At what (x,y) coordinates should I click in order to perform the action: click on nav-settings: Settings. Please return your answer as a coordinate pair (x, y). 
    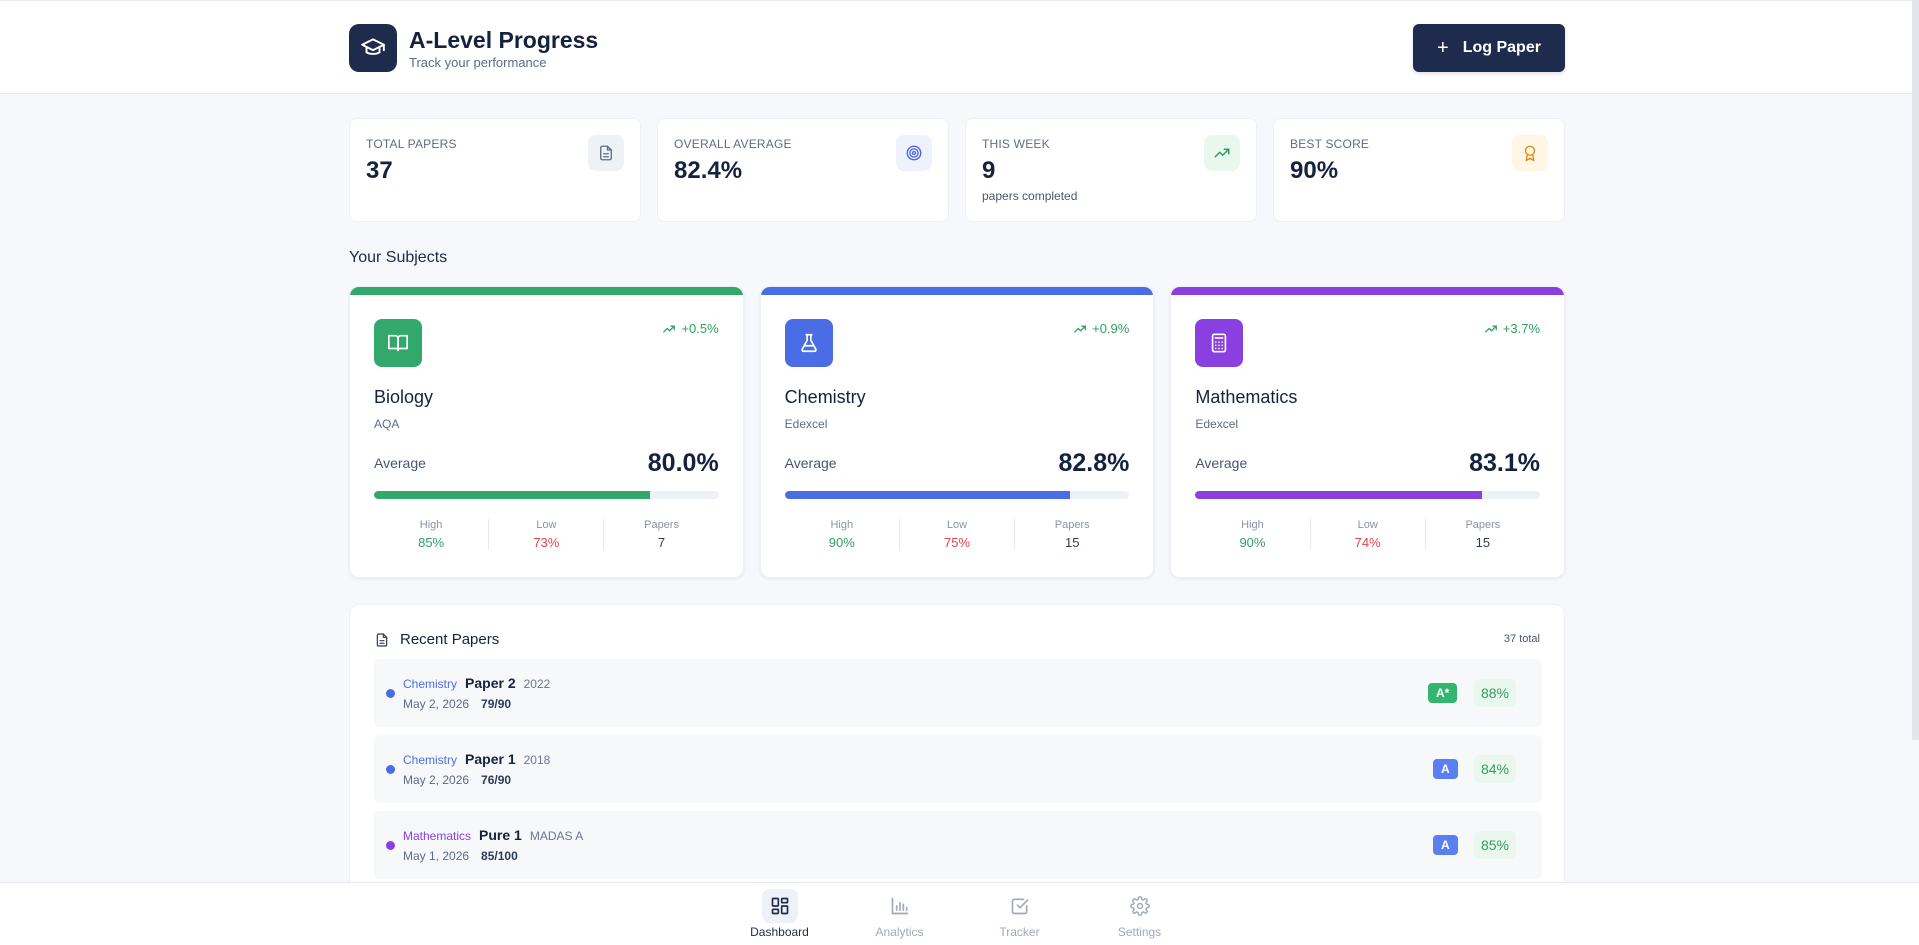
    Looking at the image, I should click on (1140, 914).